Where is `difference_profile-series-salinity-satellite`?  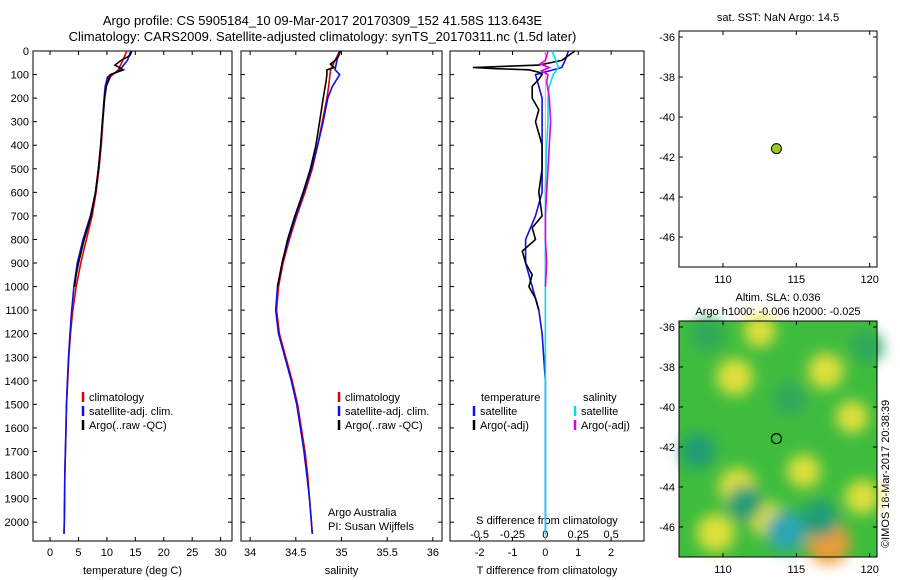 difference_profile-series-salinity-satellite is located at coordinates (552, 292).